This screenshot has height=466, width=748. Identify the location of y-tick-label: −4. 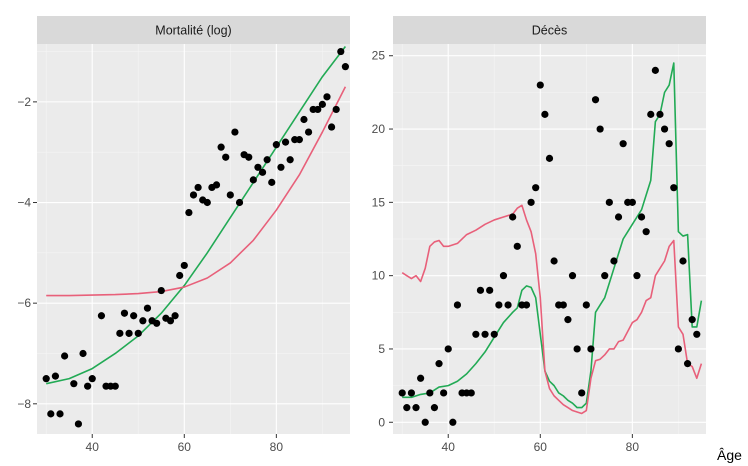
(24, 203).